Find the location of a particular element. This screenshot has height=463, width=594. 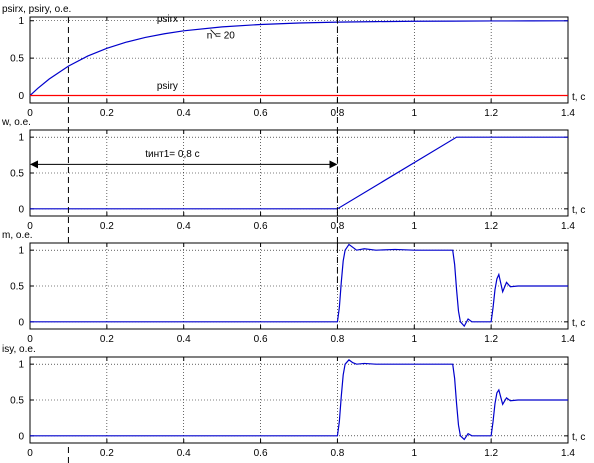

y-axis-label: m, o.e. is located at coordinates (17, 235).